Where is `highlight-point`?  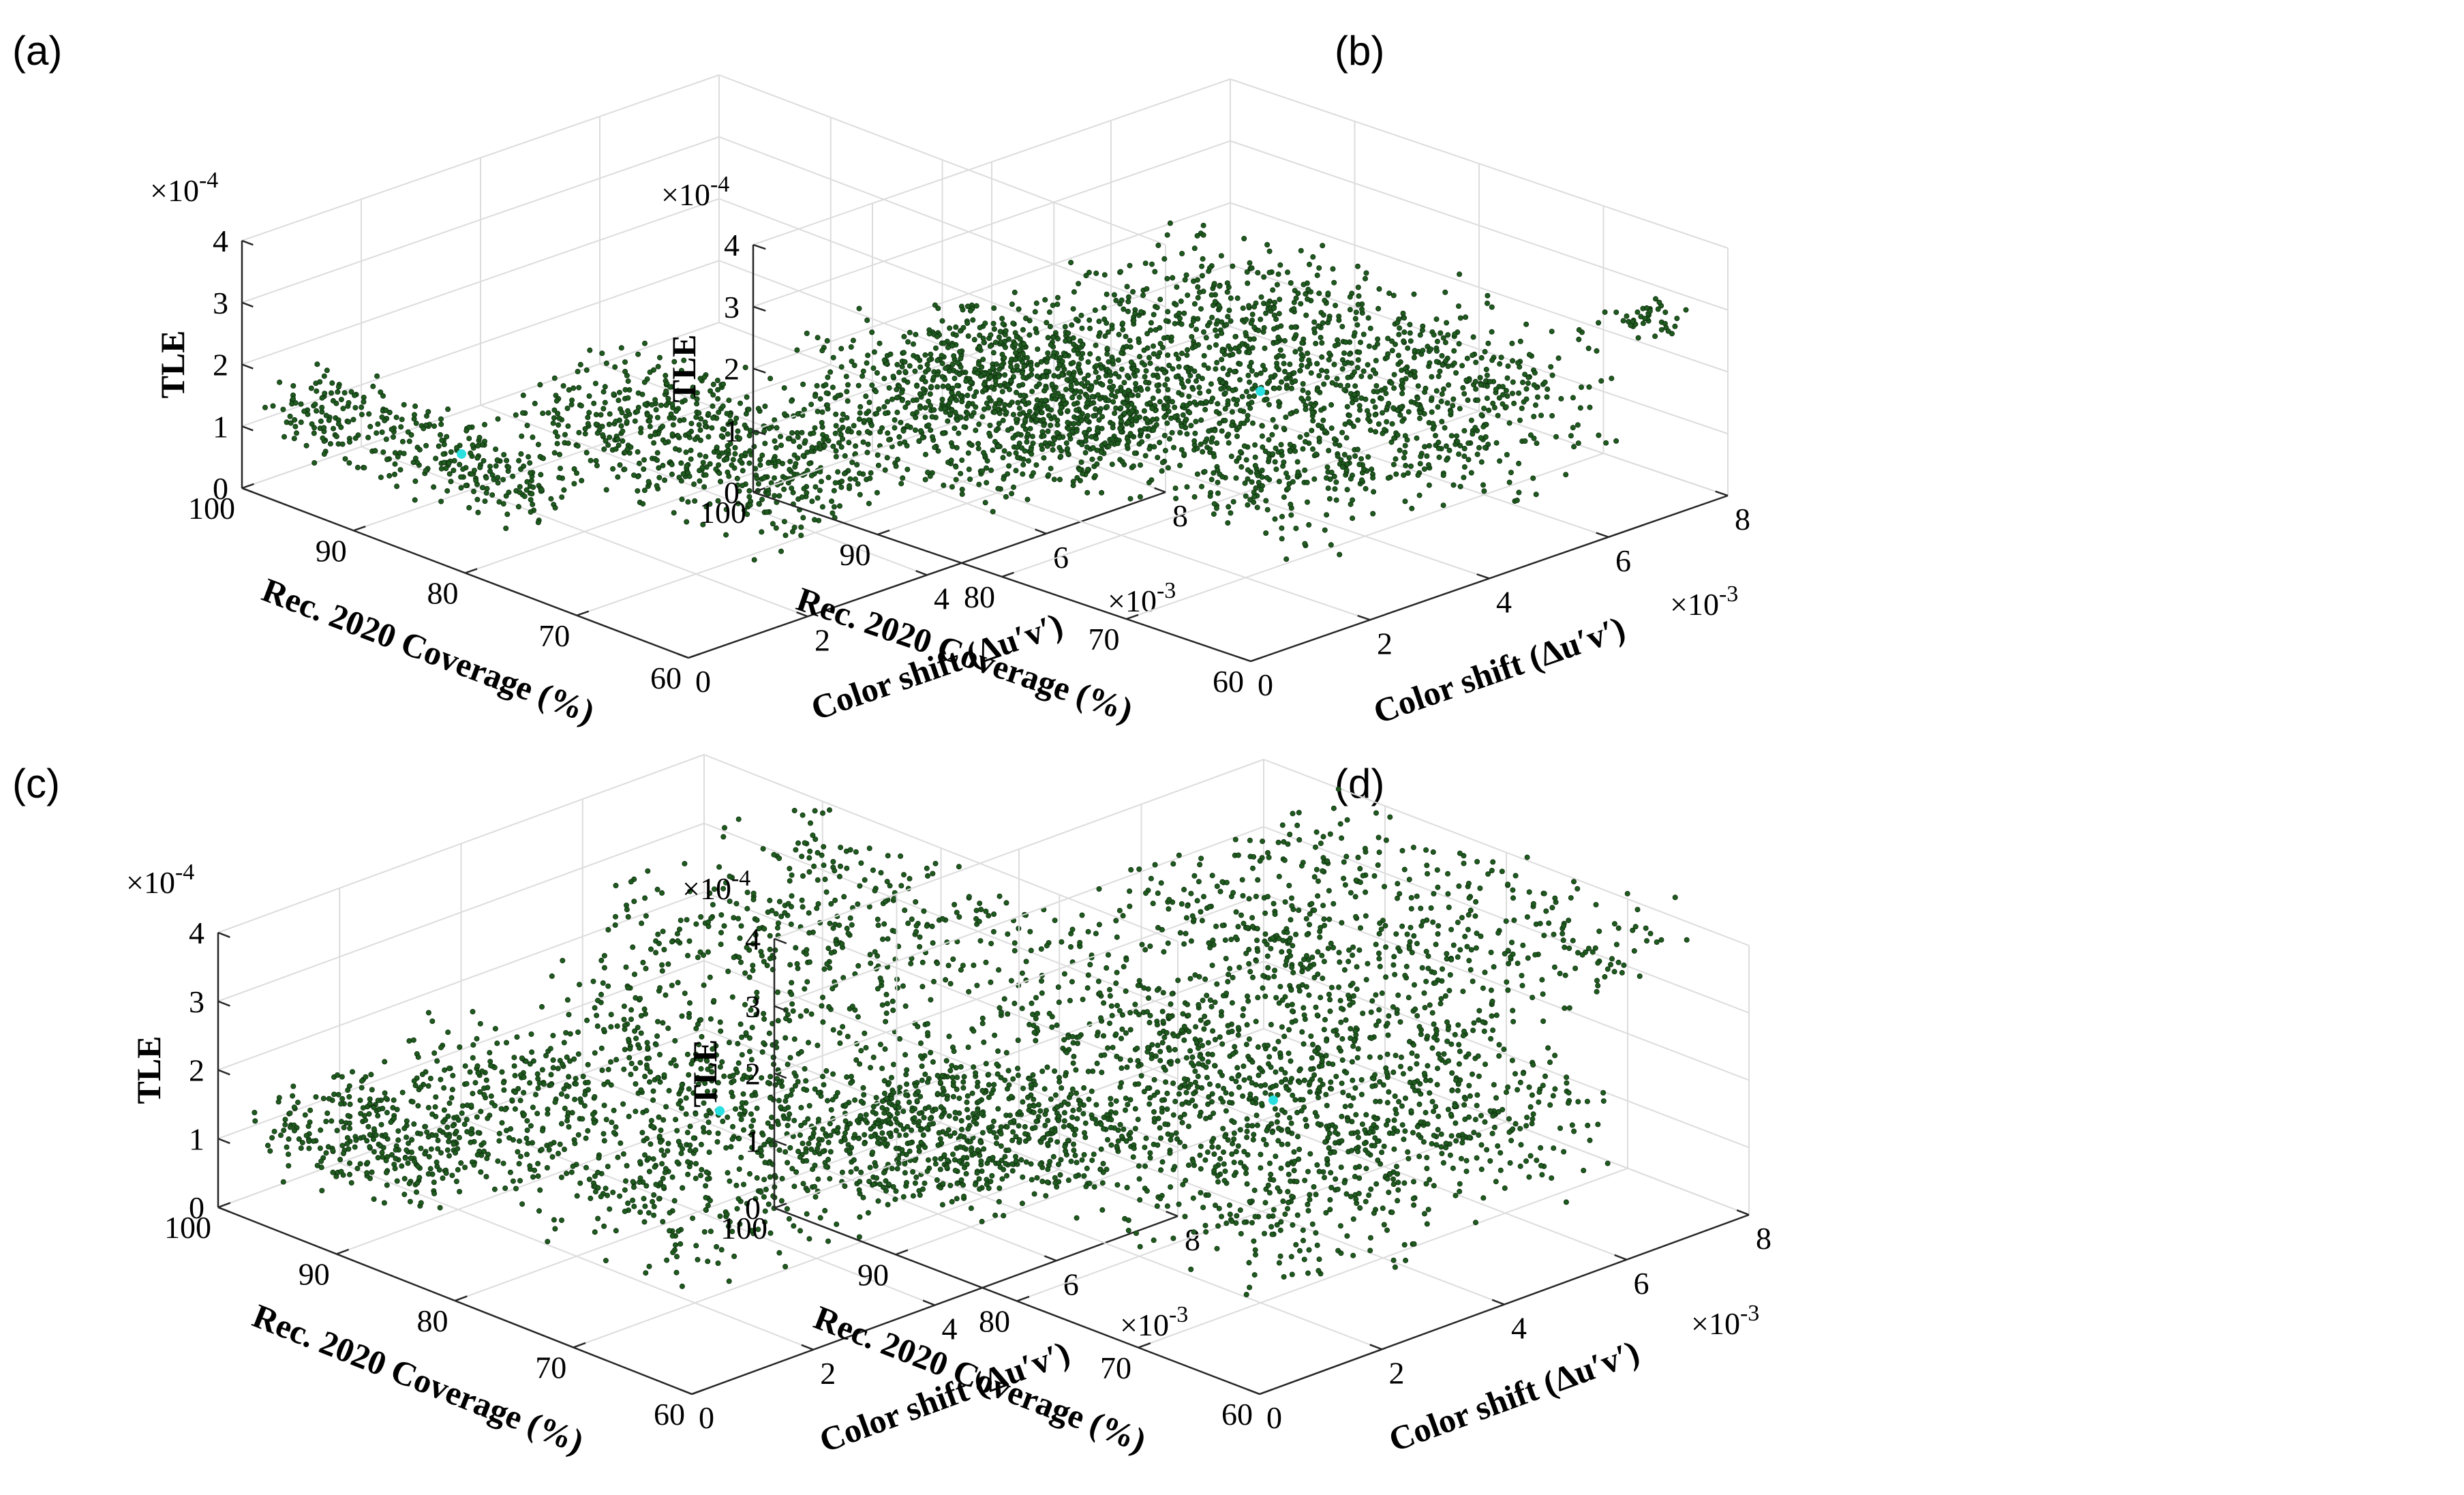 highlight-point is located at coordinates (1261, 391).